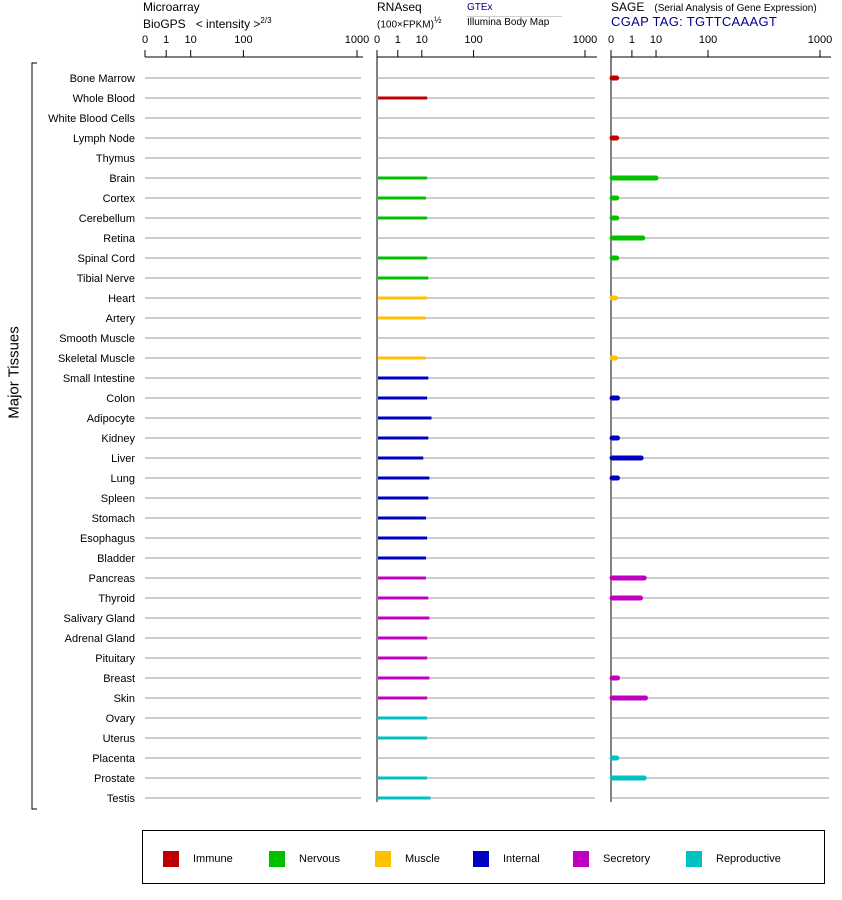  What do you see at coordinates (96, 359) in the screenshot?
I see `tissue-label: Skeletal Muscle` at bounding box center [96, 359].